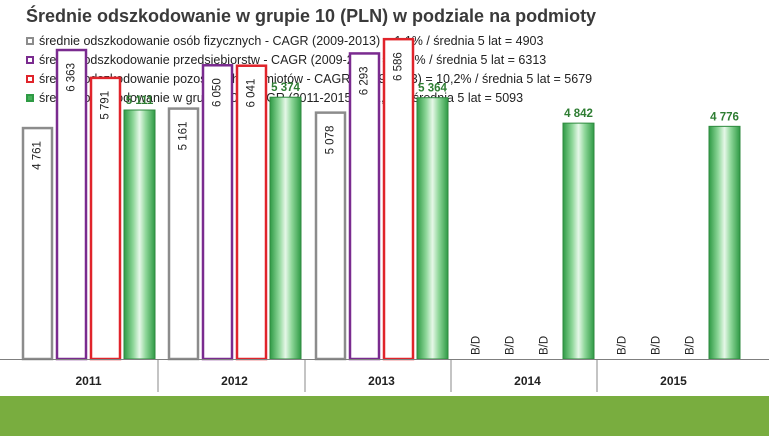 The image size is (769, 436). I want to click on value-label-other-entities-2011: 5 791, so click(106, 105).